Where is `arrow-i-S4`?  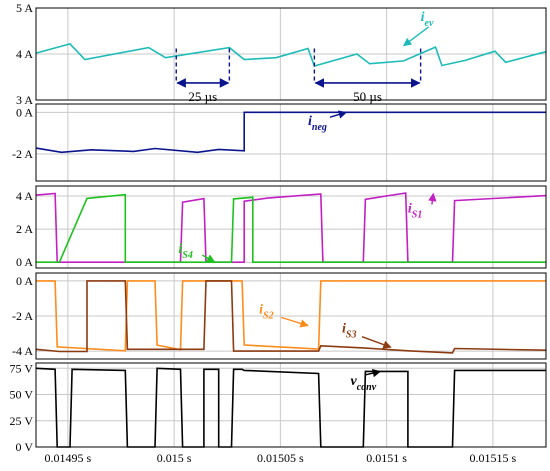
arrow-i-S4 is located at coordinates (209, 258).